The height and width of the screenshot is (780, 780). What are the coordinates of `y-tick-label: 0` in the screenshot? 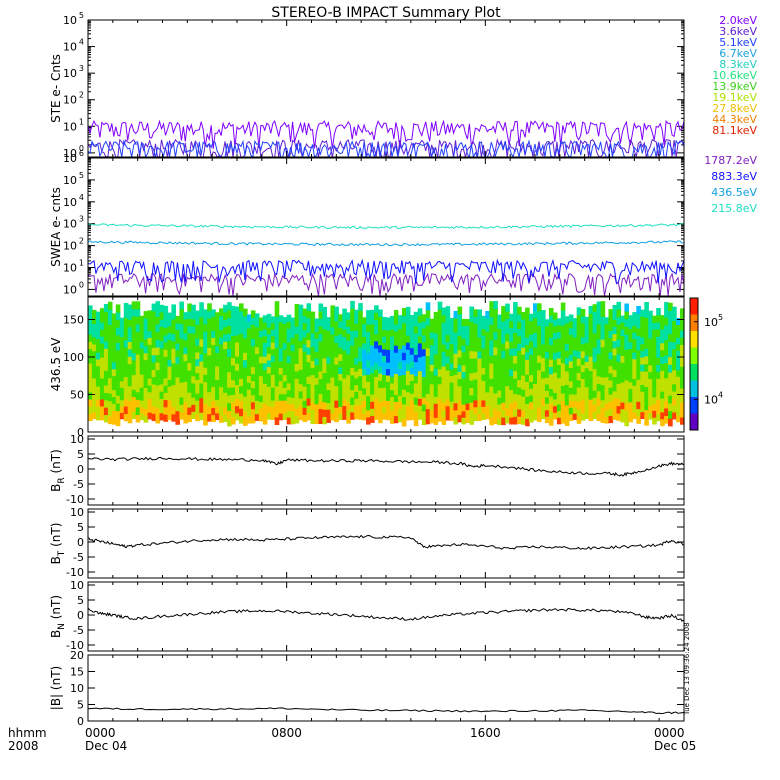 It's located at (80, 721).